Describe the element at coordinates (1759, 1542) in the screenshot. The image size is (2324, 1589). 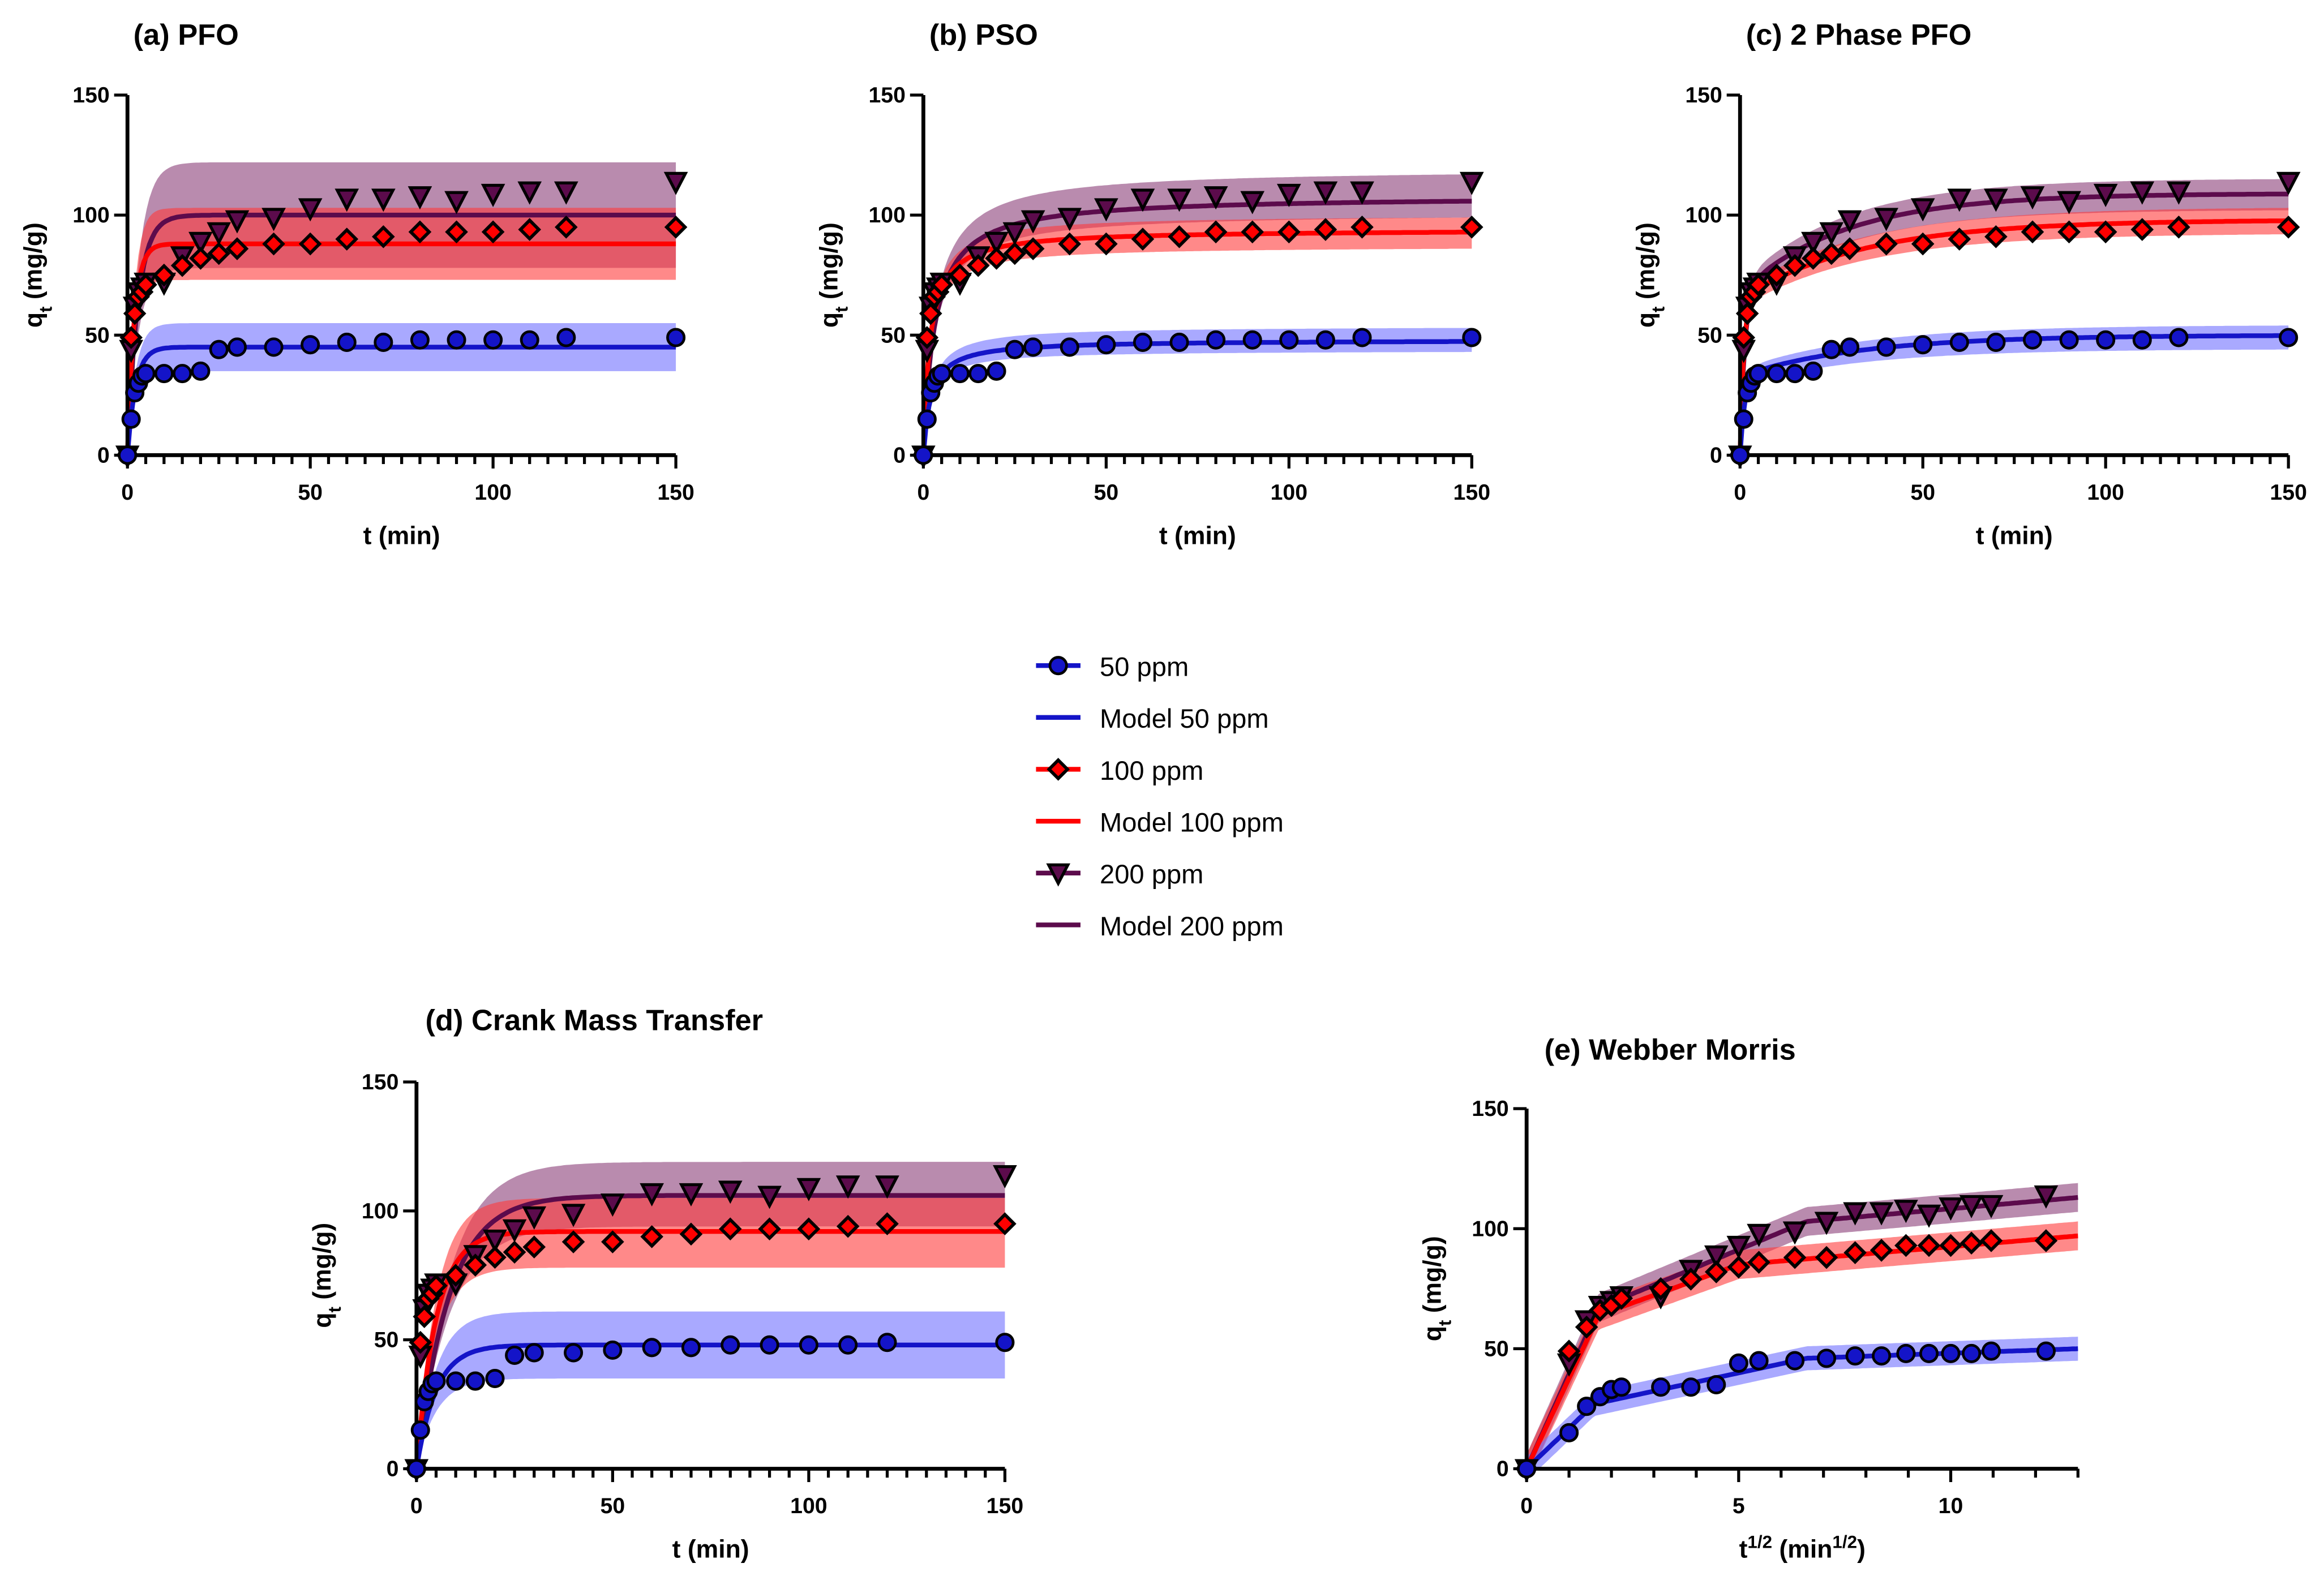
I see `x-label-part: 1/2` at that location.